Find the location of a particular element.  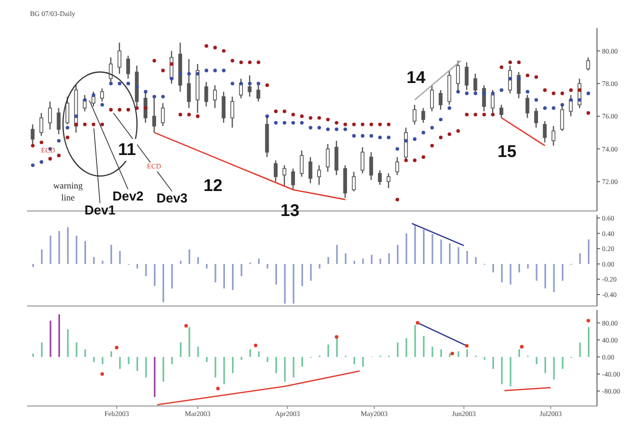

annotation: 14 is located at coordinates (416, 77).